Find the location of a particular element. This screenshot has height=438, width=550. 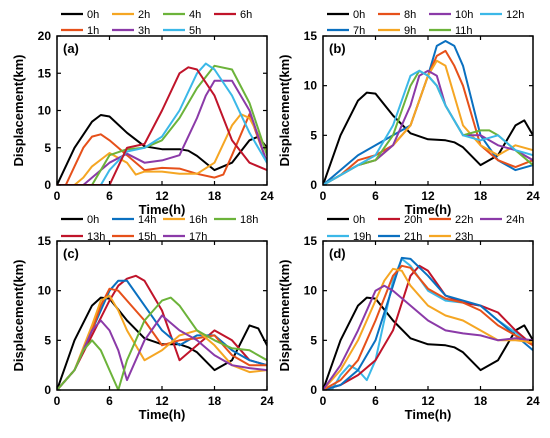

panel-label: (d) is located at coordinates (337, 253).